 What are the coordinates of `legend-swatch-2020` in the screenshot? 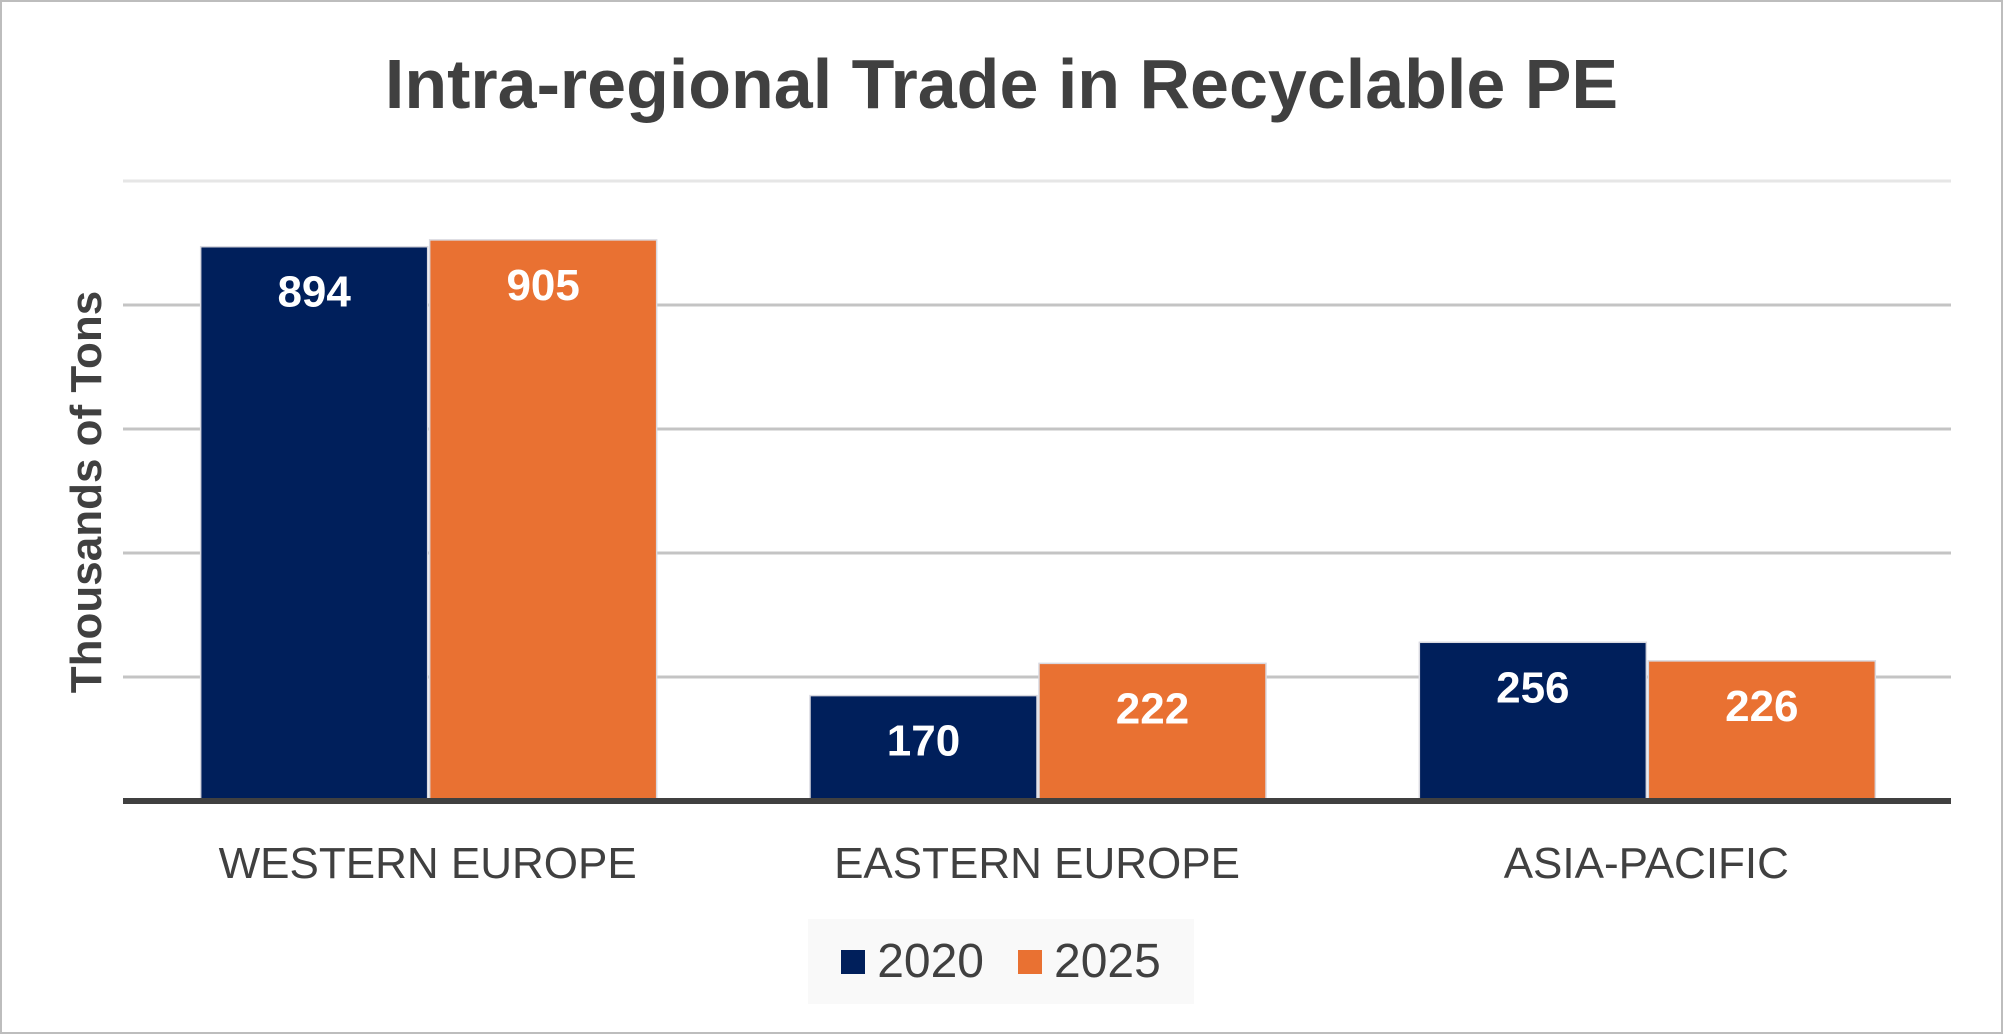 It's located at (853, 961).